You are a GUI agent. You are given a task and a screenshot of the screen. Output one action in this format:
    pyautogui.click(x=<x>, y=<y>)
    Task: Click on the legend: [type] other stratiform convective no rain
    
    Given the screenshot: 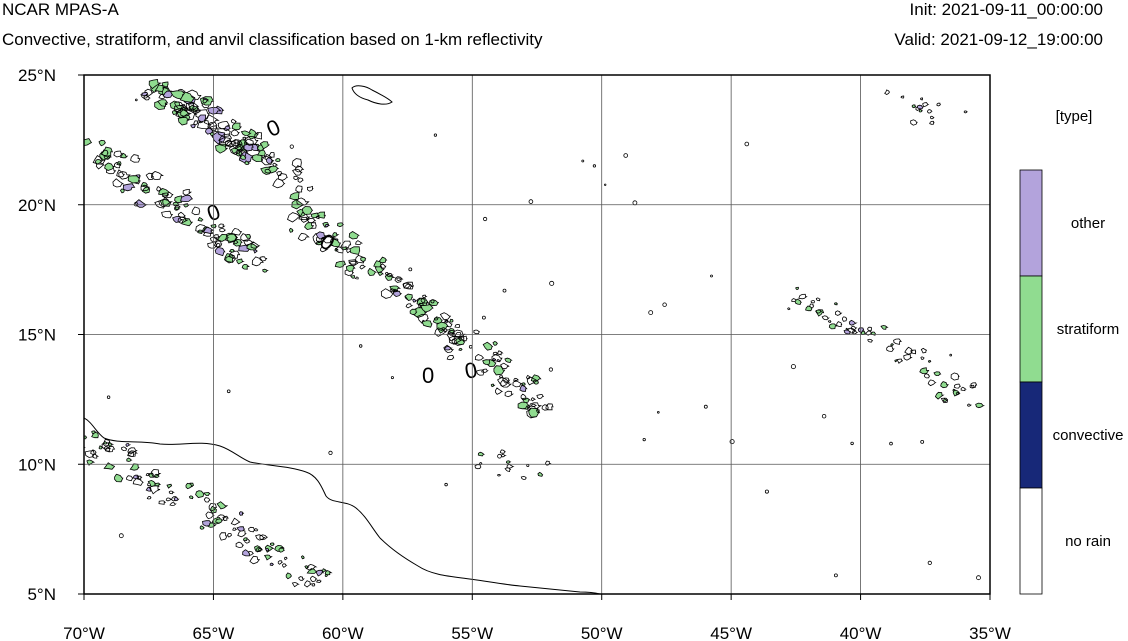 What is the action you would take?
    pyautogui.click(x=1071, y=351)
    